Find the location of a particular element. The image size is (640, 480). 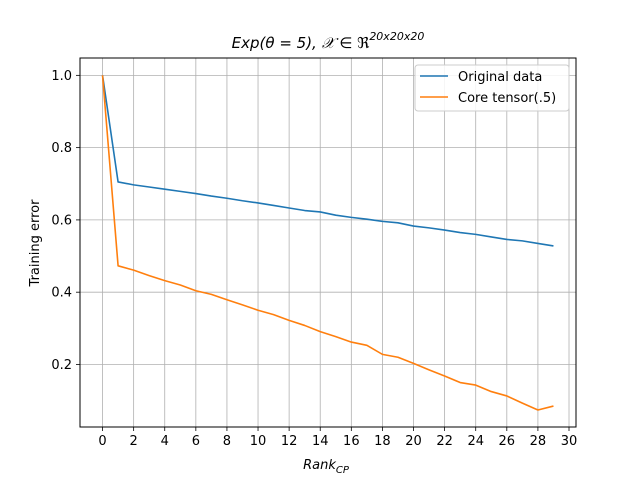

x-tick-label: 8 is located at coordinates (227, 441).